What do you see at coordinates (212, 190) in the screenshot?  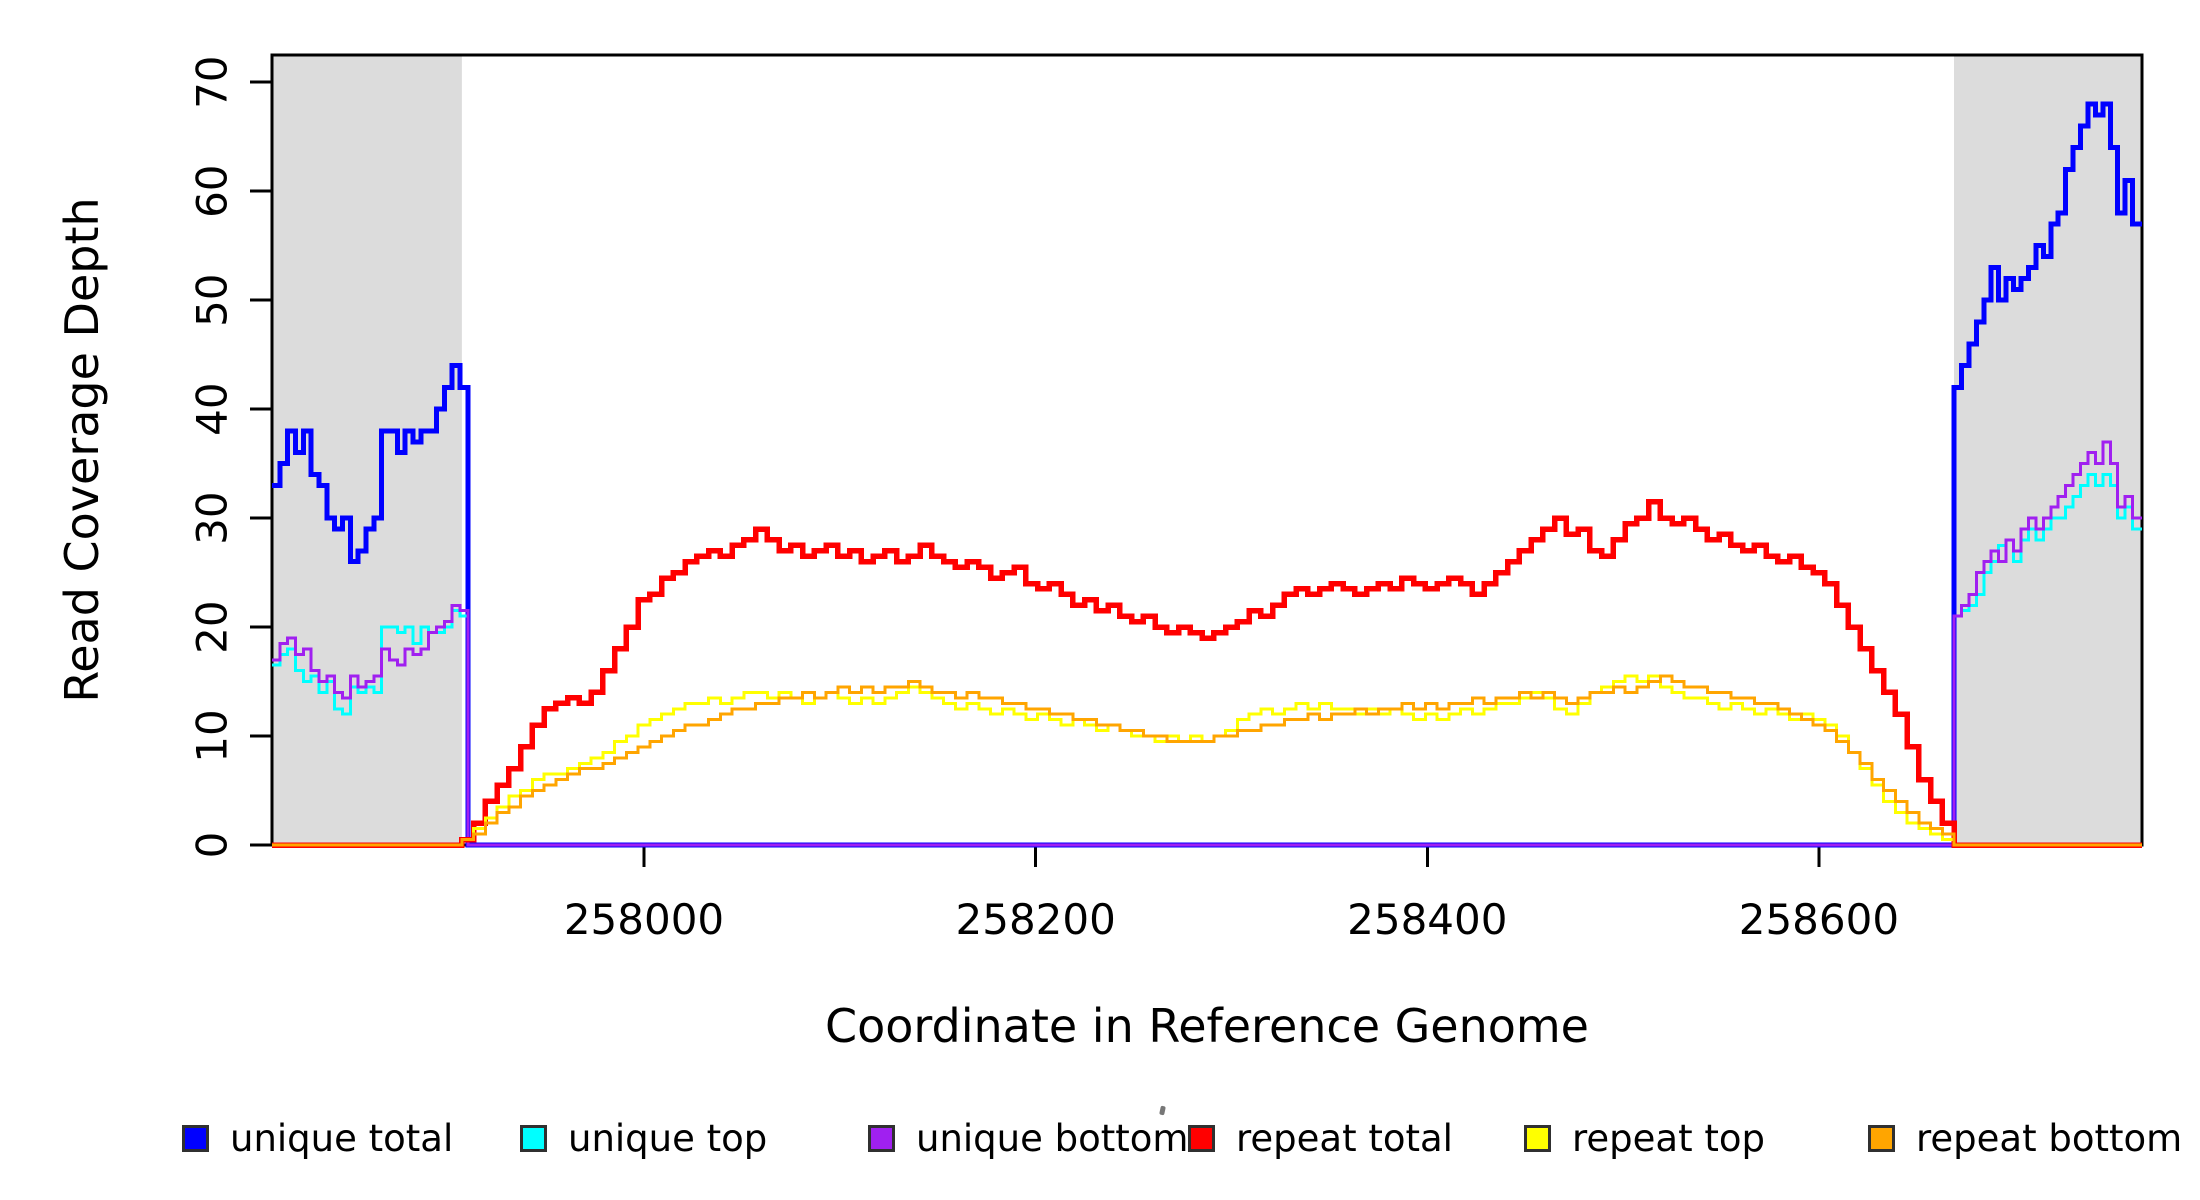 I see `y-tick-label: 60` at bounding box center [212, 190].